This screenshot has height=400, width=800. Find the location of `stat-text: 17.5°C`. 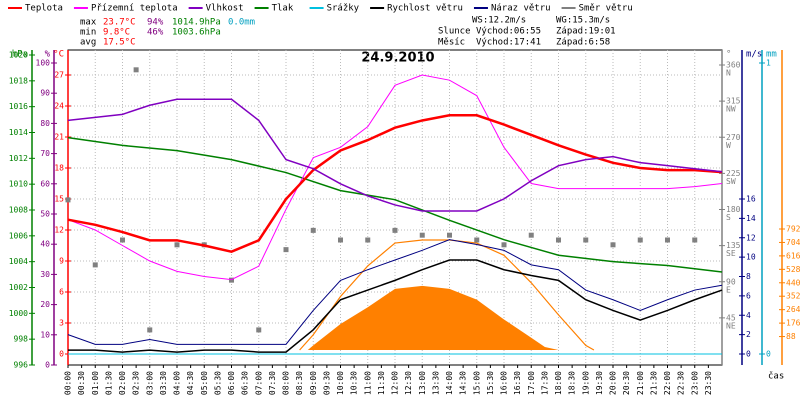

stat-text: 17.5°C is located at coordinates (119, 43).